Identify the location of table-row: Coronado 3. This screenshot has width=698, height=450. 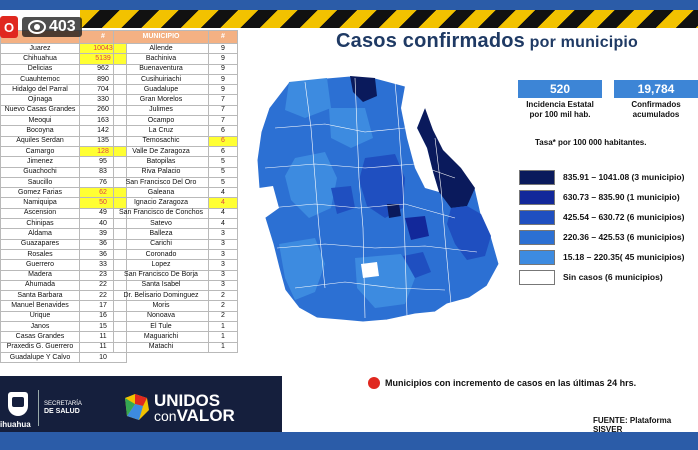
(175, 254).